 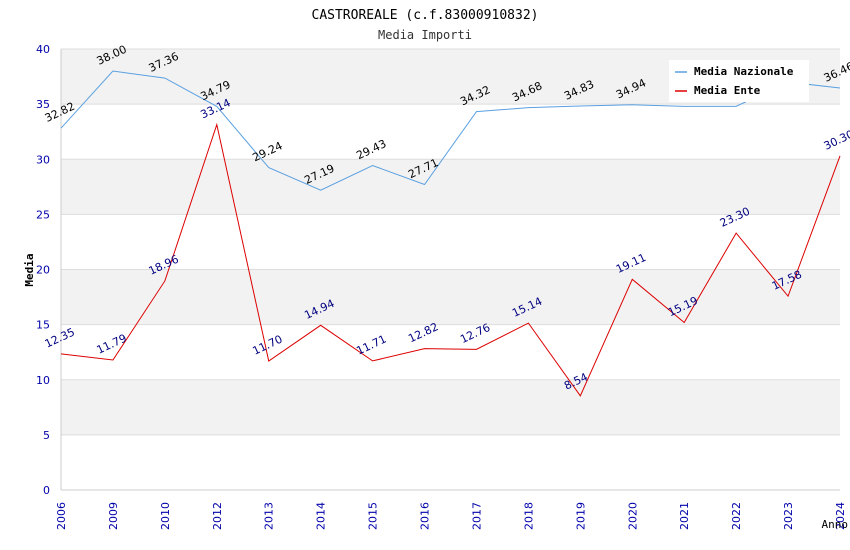 What do you see at coordinates (43, 49) in the screenshot?
I see `y-tick-label: 40` at bounding box center [43, 49].